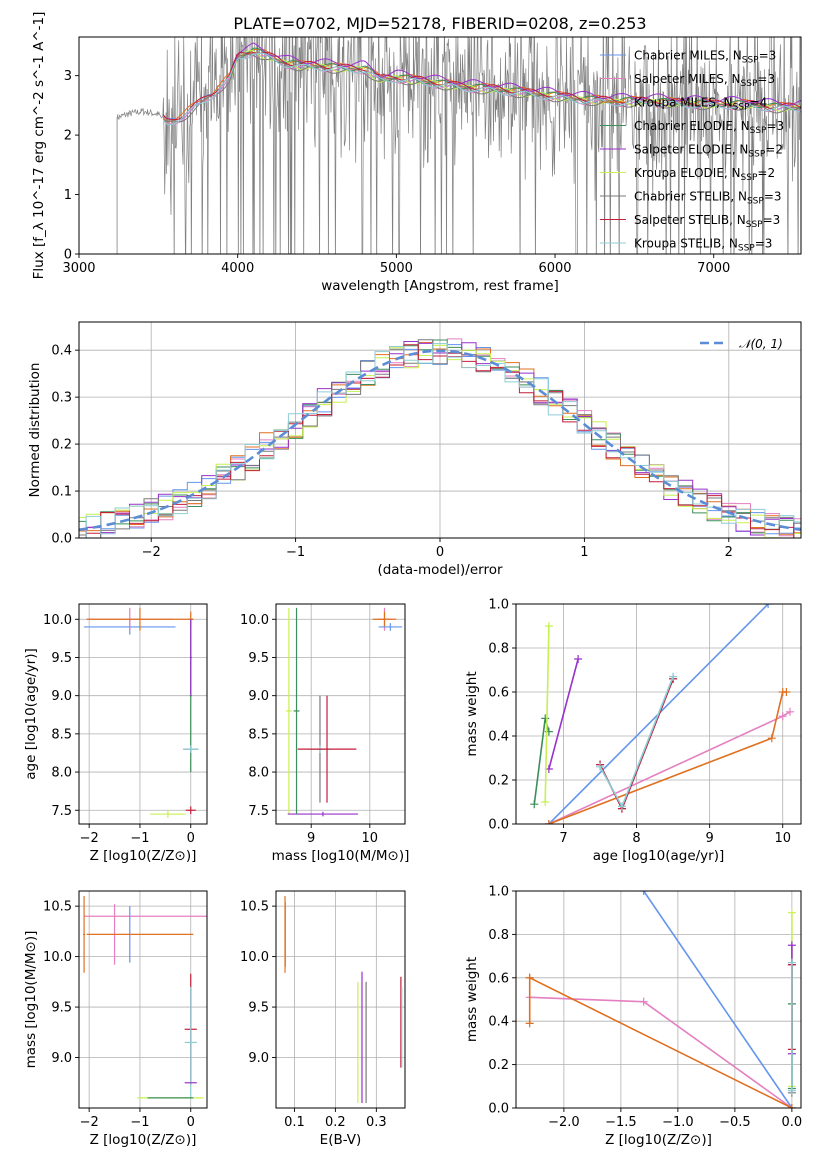 This screenshot has width=819, height=1170. Describe the element at coordinates (237, 268) in the screenshot. I see `x-tick-label: 4000` at that location.